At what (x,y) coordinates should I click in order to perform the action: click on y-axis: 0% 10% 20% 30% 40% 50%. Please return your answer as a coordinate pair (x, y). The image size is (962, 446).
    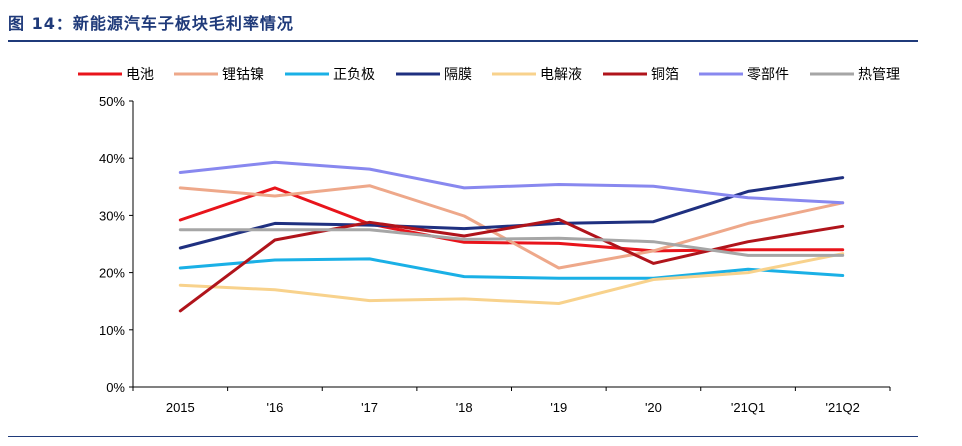
    Looking at the image, I should click on (116, 244).